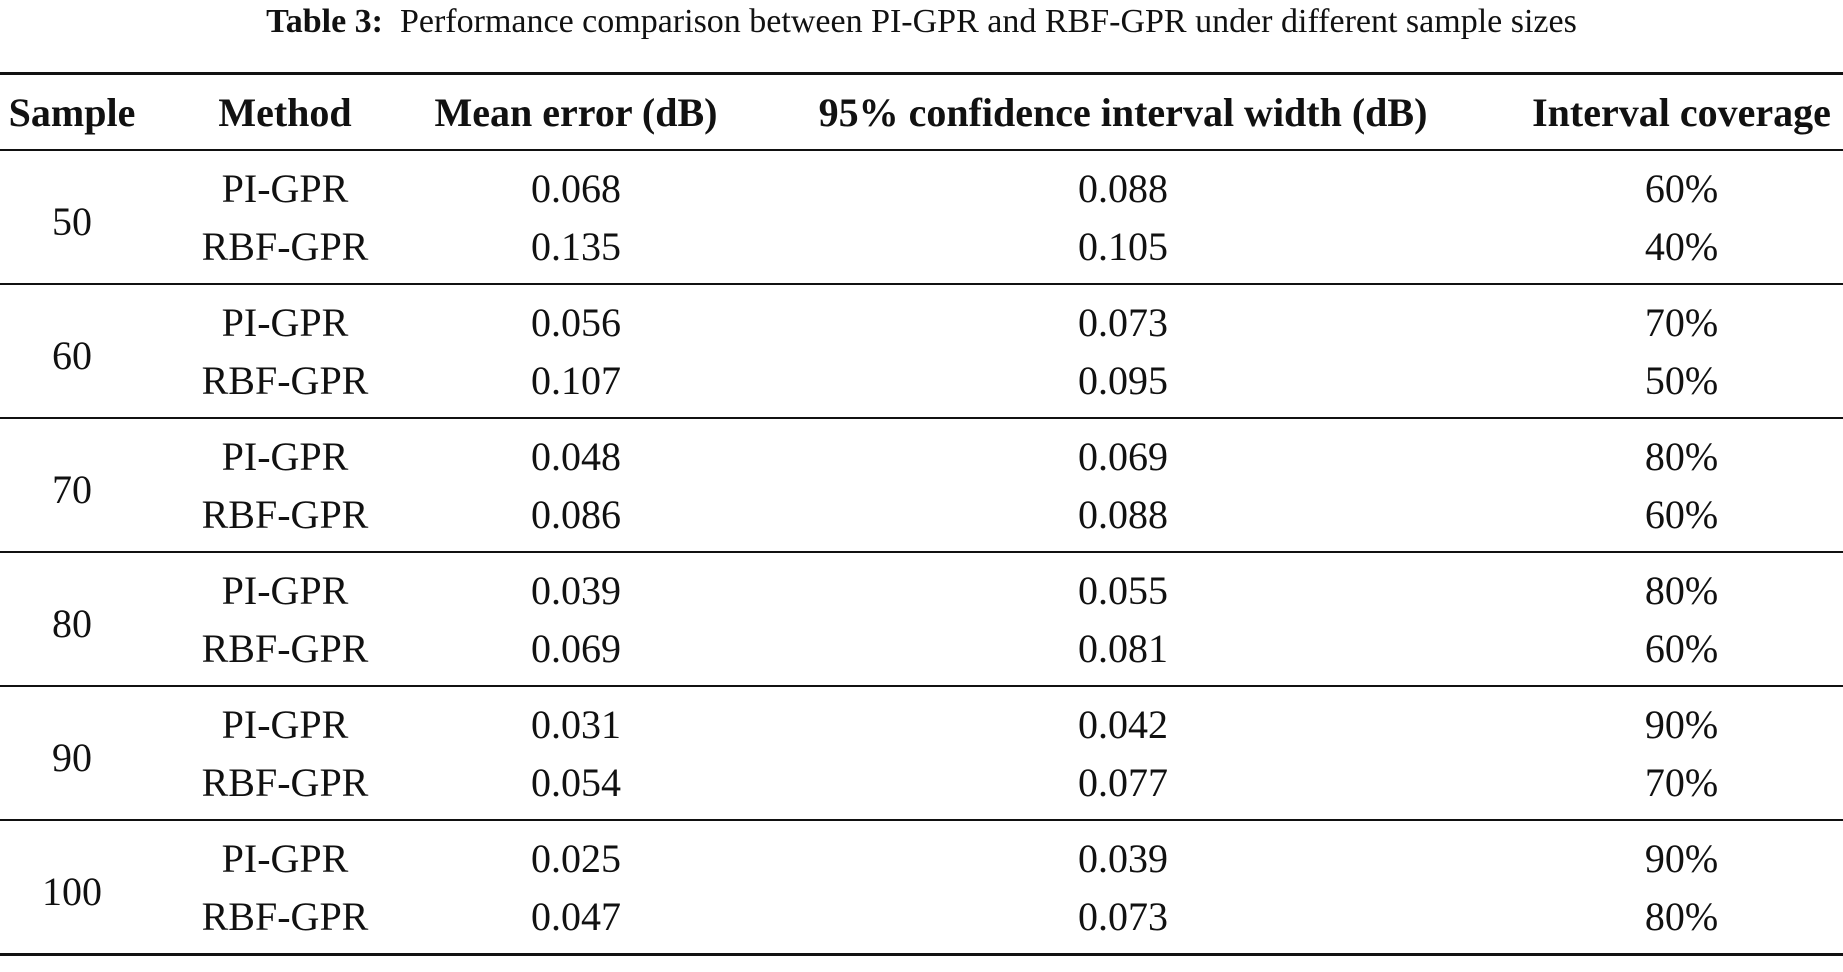 The height and width of the screenshot is (972, 1843). Describe the element at coordinates (921, 786) in the screenshot. I see `table-row: RBF-GPR 0.054 0.077 70%` at that location.